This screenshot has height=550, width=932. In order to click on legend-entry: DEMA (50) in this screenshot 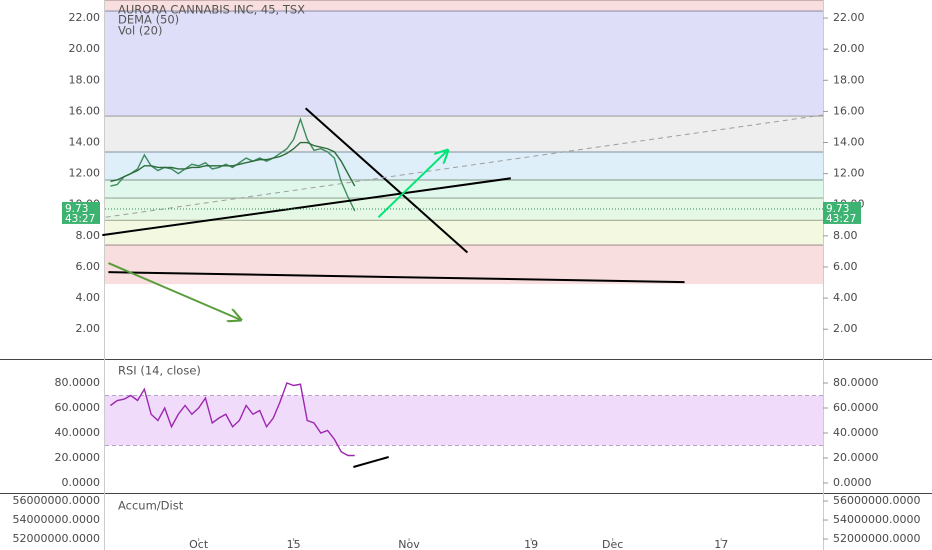, I will do `click(148, 20)`.